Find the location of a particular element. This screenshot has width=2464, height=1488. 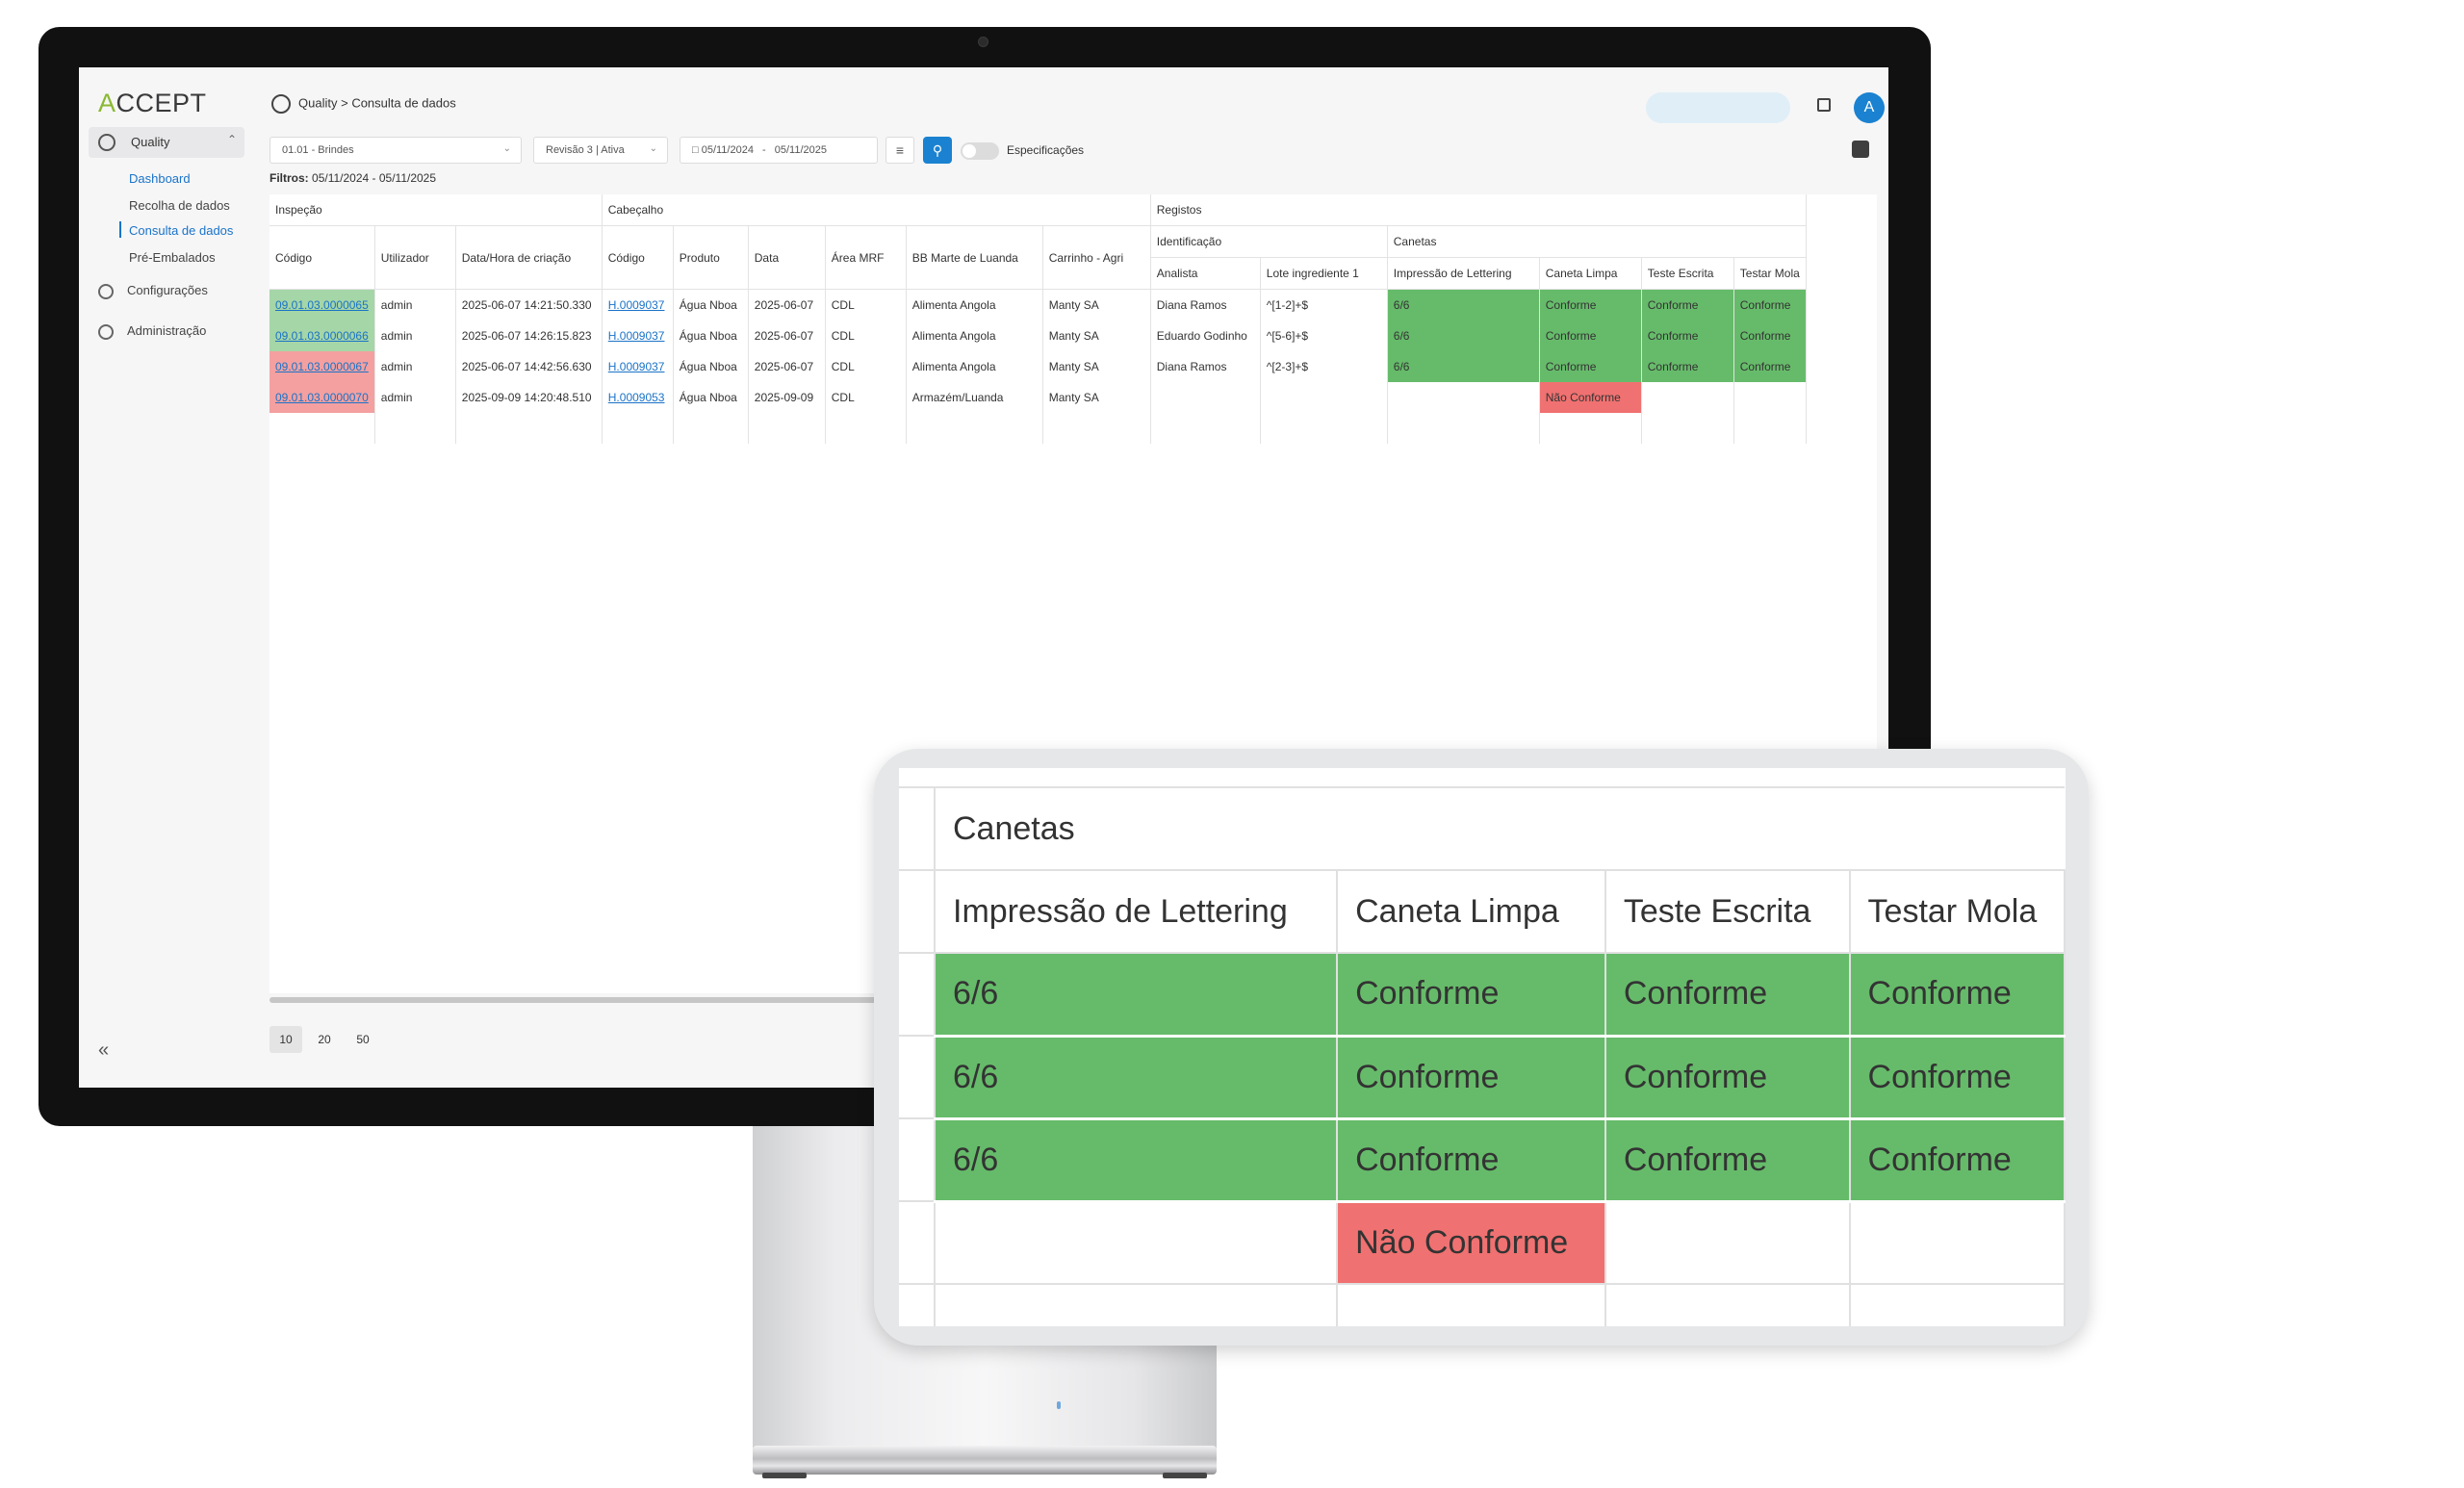

zoom-col-caneta-limpa: Caneta Limpa is located at coordinates (1471, 912).